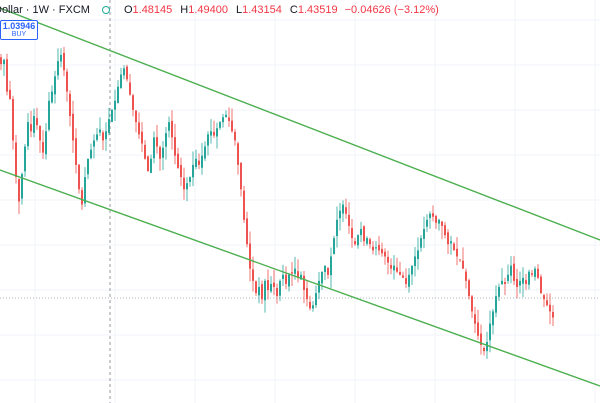 This screenshot has height=403, width=600. What do you see at coordinates (45, 10) in the screenshot?
I see `symbol-title: Dollar · 1W · FXCM` at bounding box center [45, 10].